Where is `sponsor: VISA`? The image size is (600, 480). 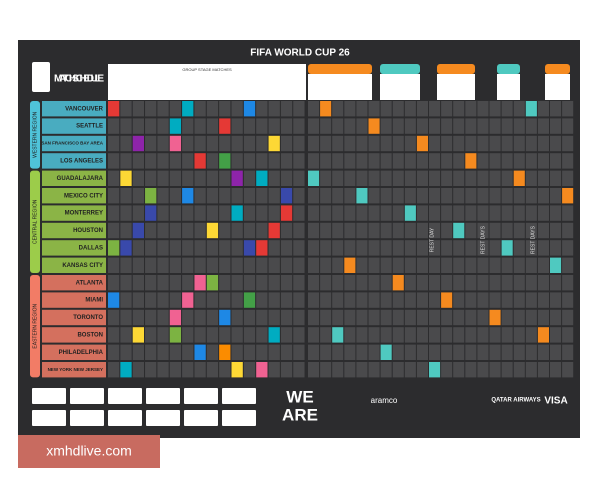
sponsor: VISA is located at coordinates (555, 401).